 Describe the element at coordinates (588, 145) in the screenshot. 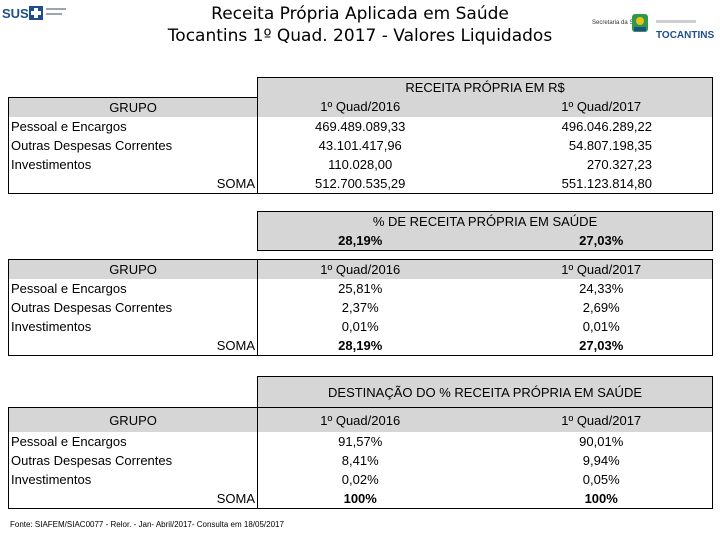

I see `cell-value: 54.807.198,35` at that location.